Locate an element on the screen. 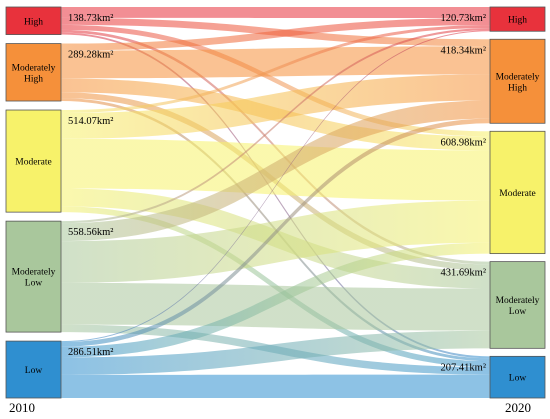 Image resolution: width=550 pixels, height=419 pixels. left-node-label-moderate: Moderate is located at coordinates (33, 163).